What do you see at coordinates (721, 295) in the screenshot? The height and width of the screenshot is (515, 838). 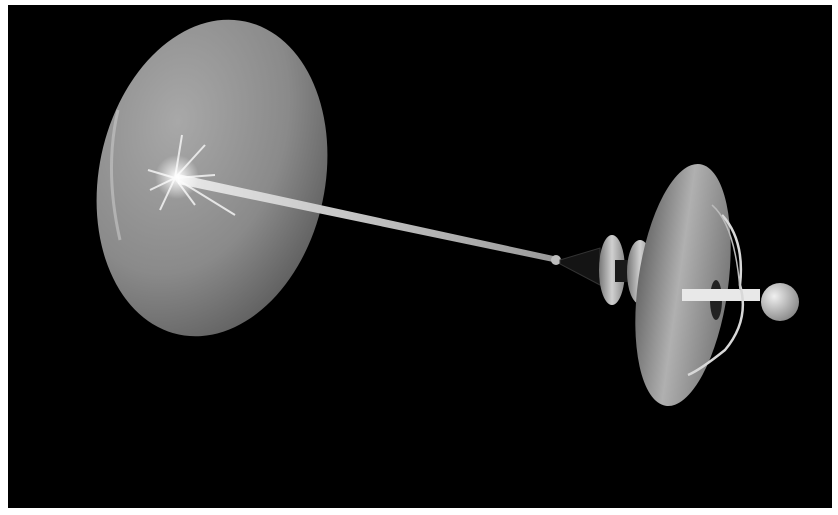 I see `arm` at bounding box center [721, 295].